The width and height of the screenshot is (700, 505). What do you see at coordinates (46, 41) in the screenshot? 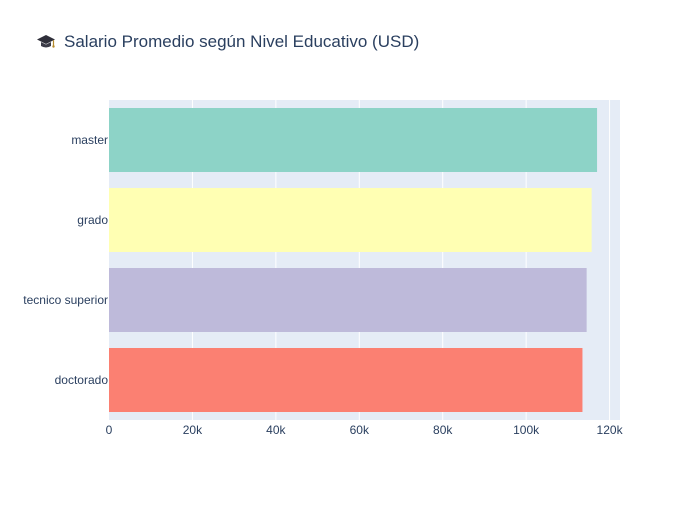
I see `graduation-cap-icon` at bounding box center [46, 41].